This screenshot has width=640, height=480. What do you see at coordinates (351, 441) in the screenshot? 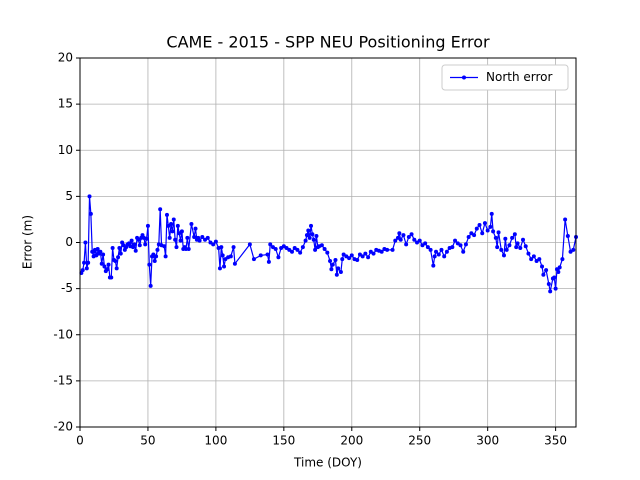
I see `x-tick-label: 200` at bounding box center [351, 441].